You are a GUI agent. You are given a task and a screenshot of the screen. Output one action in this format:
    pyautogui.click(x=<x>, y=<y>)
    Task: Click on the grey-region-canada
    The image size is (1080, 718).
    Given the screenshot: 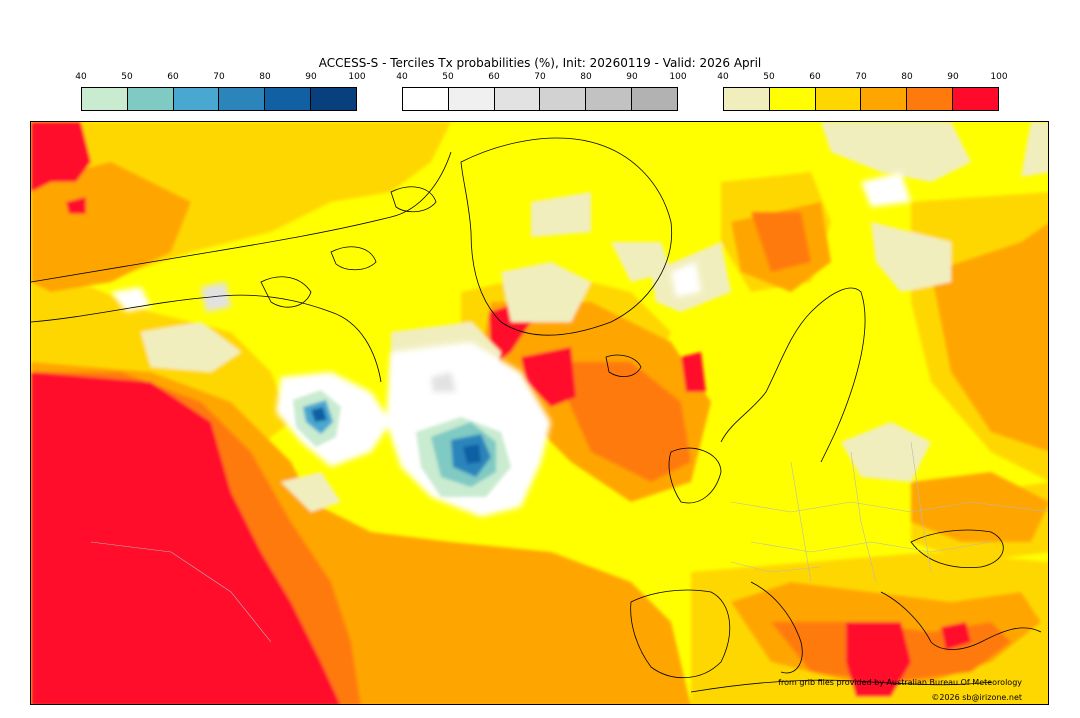 What is the action you would take?
    pyautogui.click(x=216, y=297)
    